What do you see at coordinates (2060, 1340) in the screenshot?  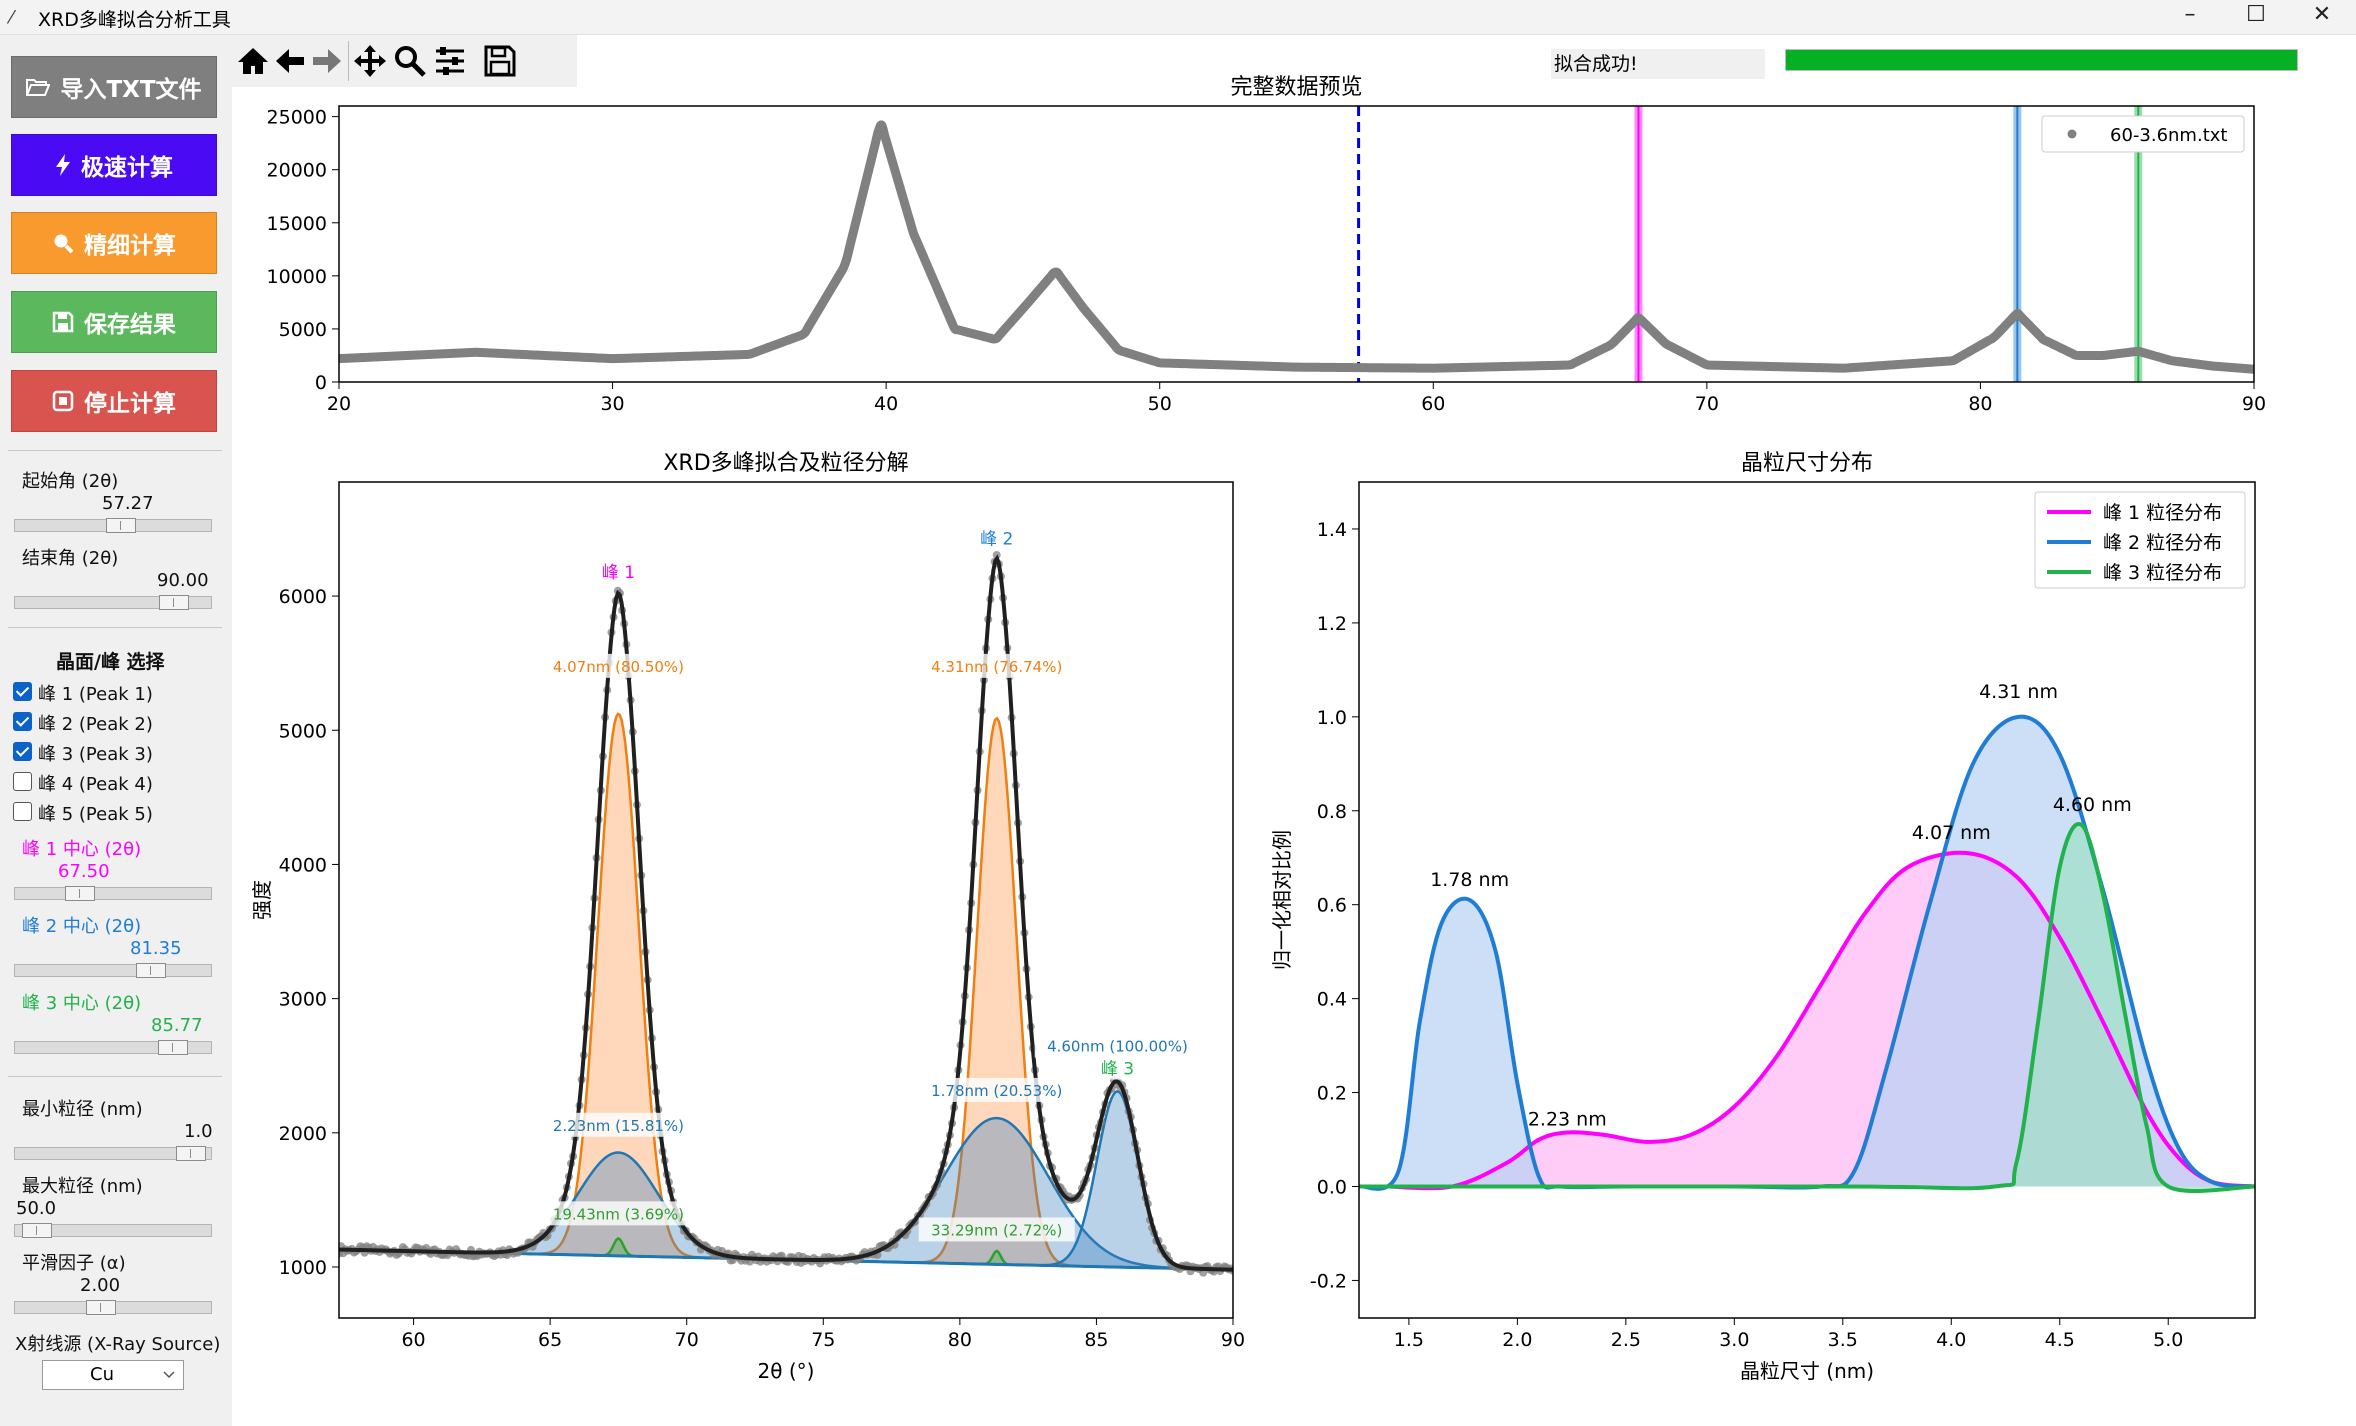 I see `size-xtick-label: 4.5` at bounding box center [2060, 1340].